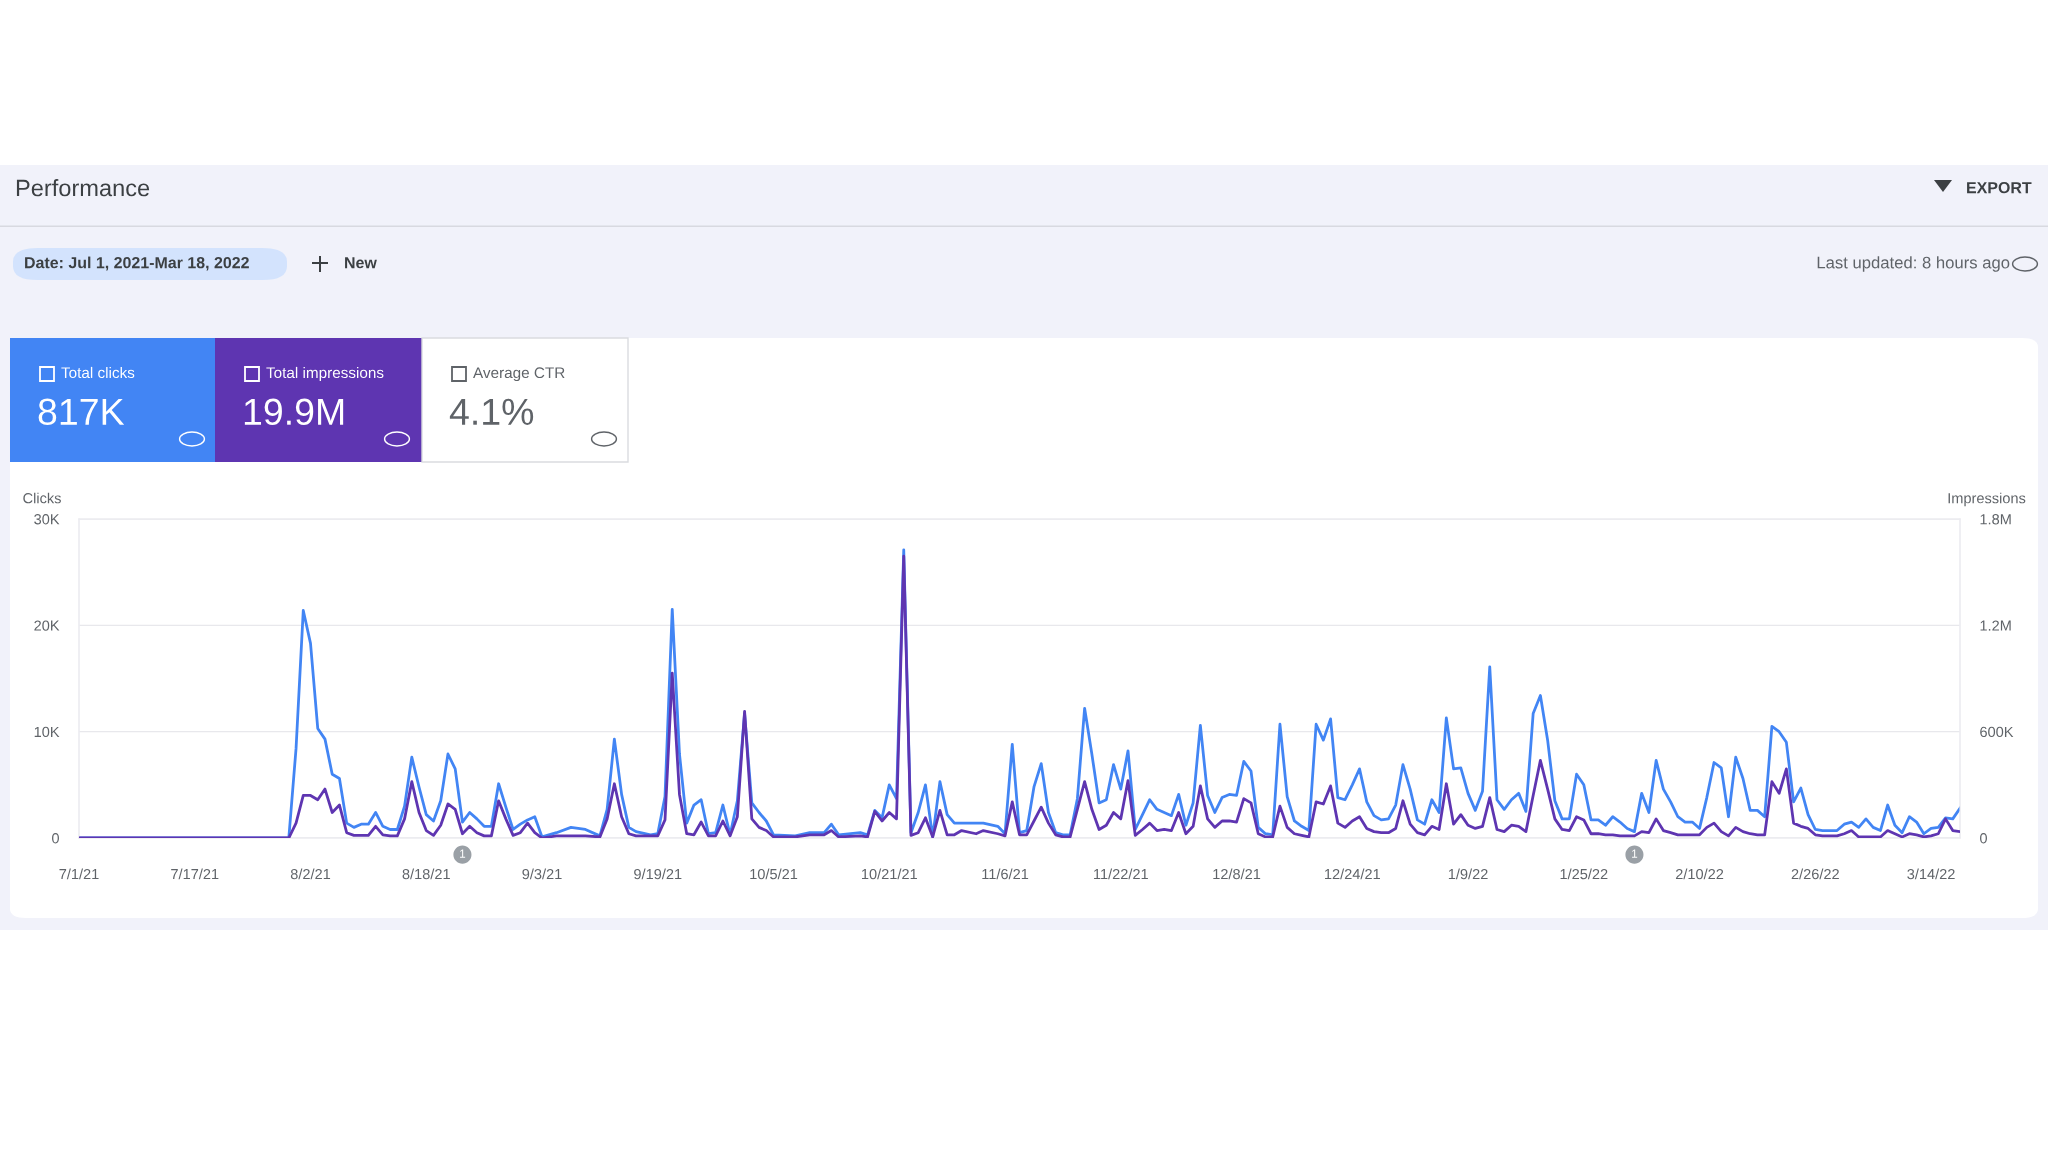  I want to click on x-tick-label: 2/10/22, so click(1699, 874).